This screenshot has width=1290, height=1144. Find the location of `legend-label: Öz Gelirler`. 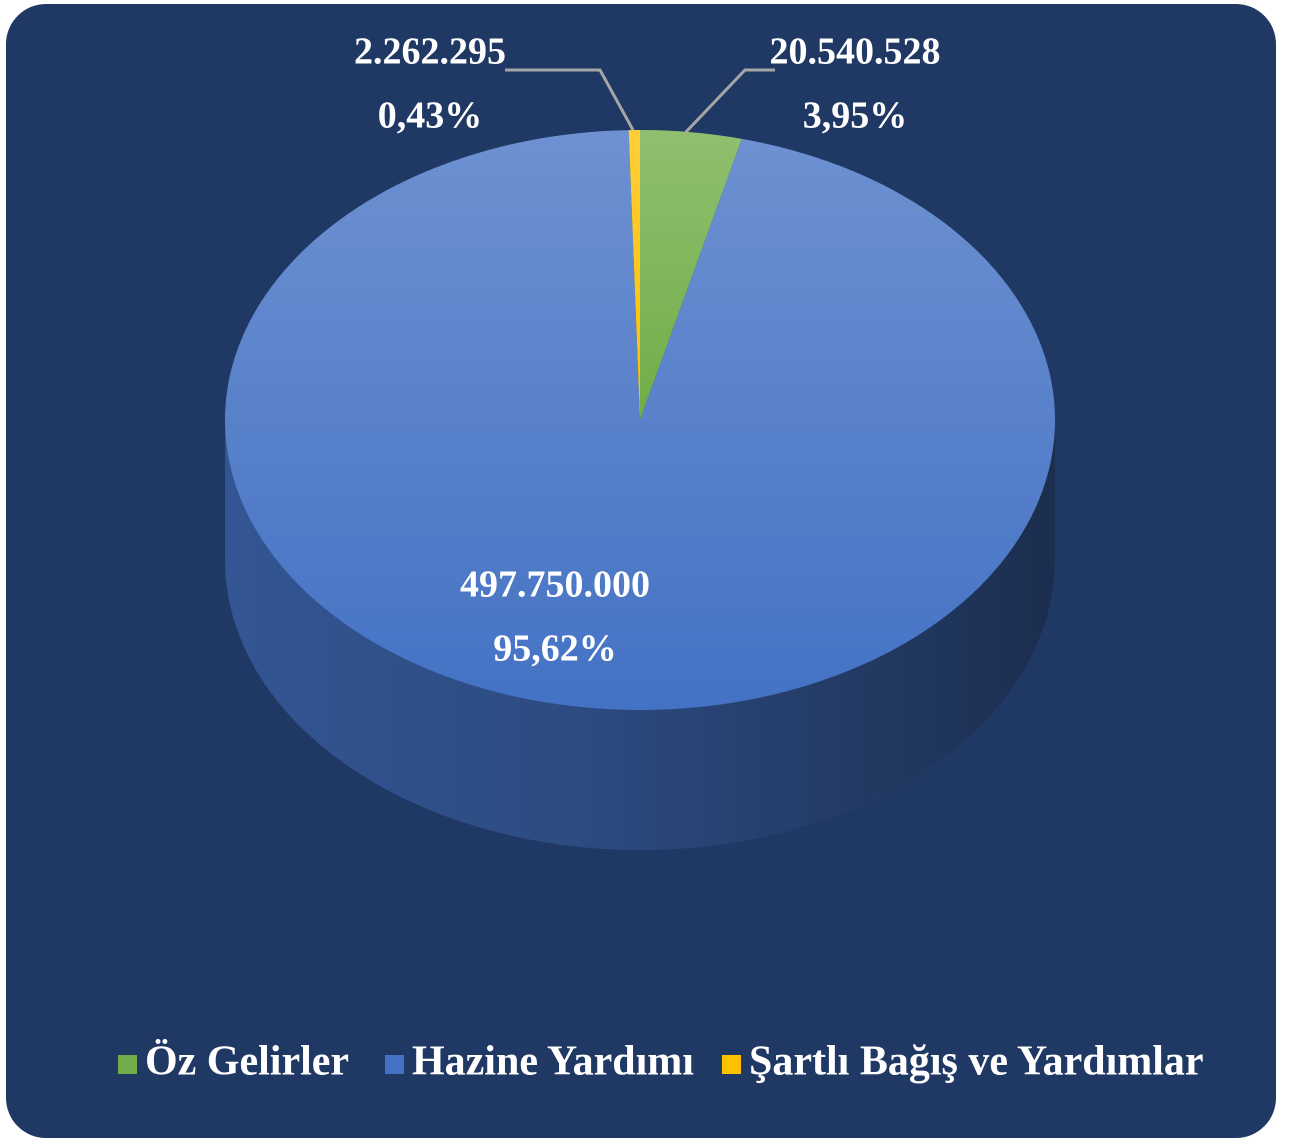

legend-label: Öz Gelirler is located at coordinates (247, 1062).